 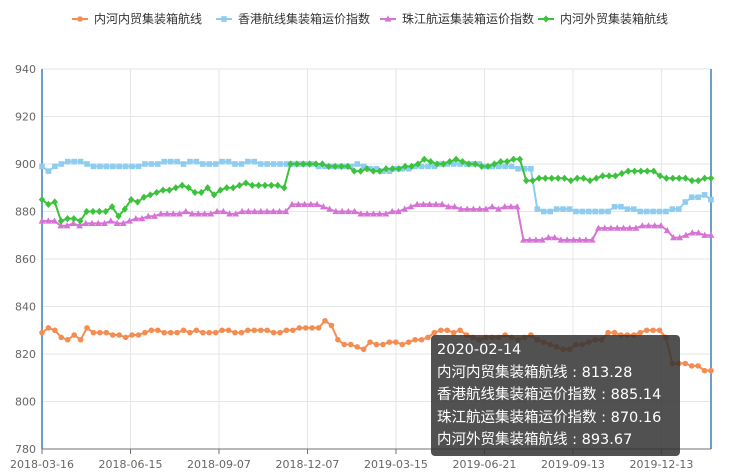 I want to click on tooltip-row-river-domestic: 内河内贸集装箱航线 : 813.28, so click(x=535, y=372).